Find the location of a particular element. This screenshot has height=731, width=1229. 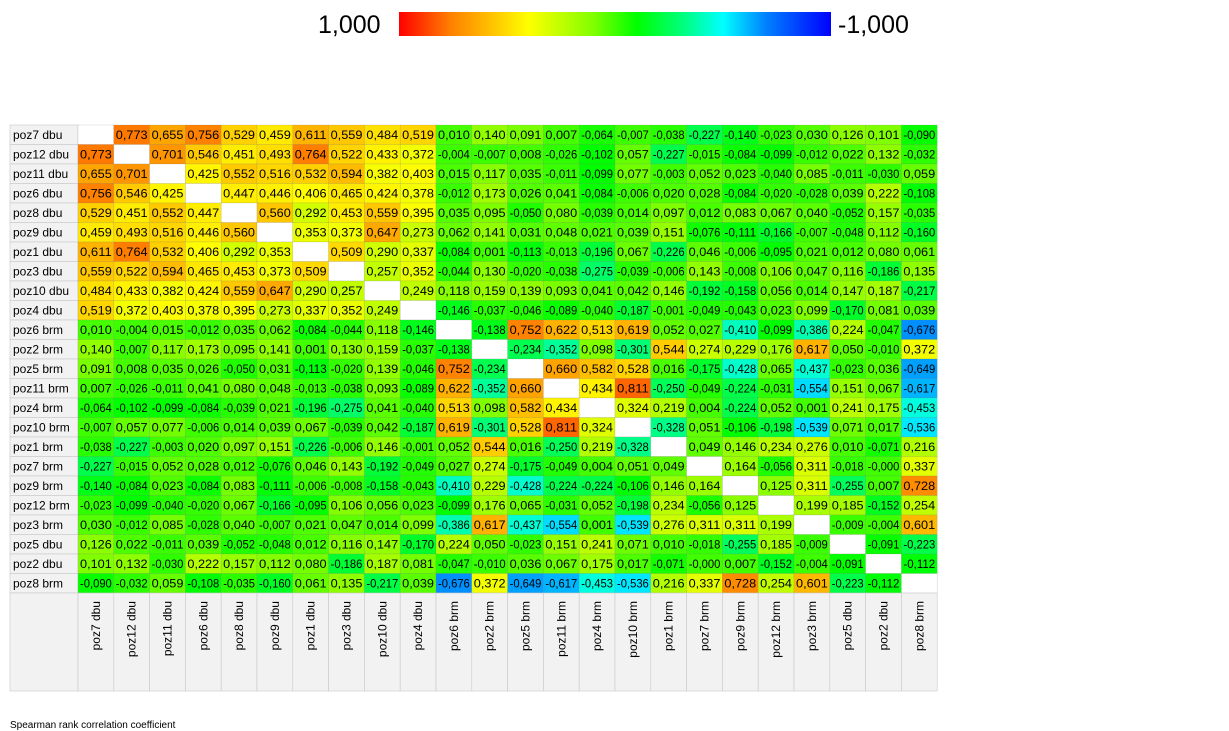

heatmap-cell: 0,051 is located at coordinates (633, 466).